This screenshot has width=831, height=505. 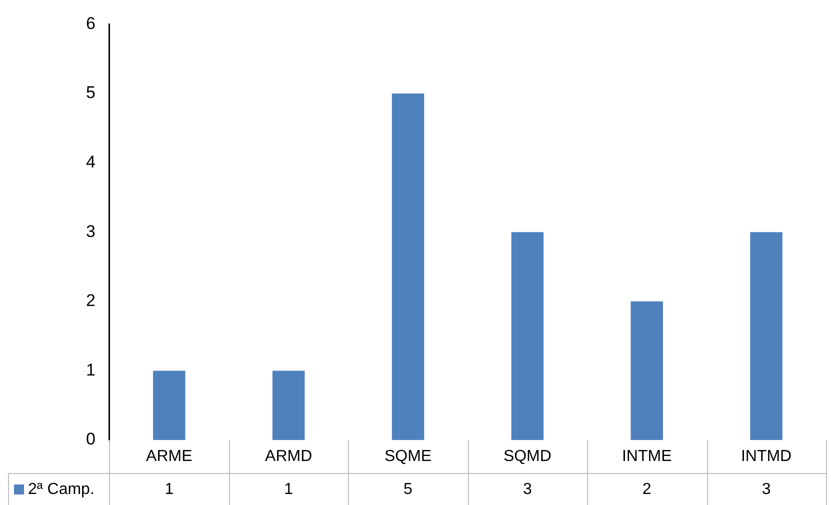 What do you see at coordinates (61, 489) in the screenshot?
I see `legend-label: 2ª Camp.` at bounding box center [61, 489].